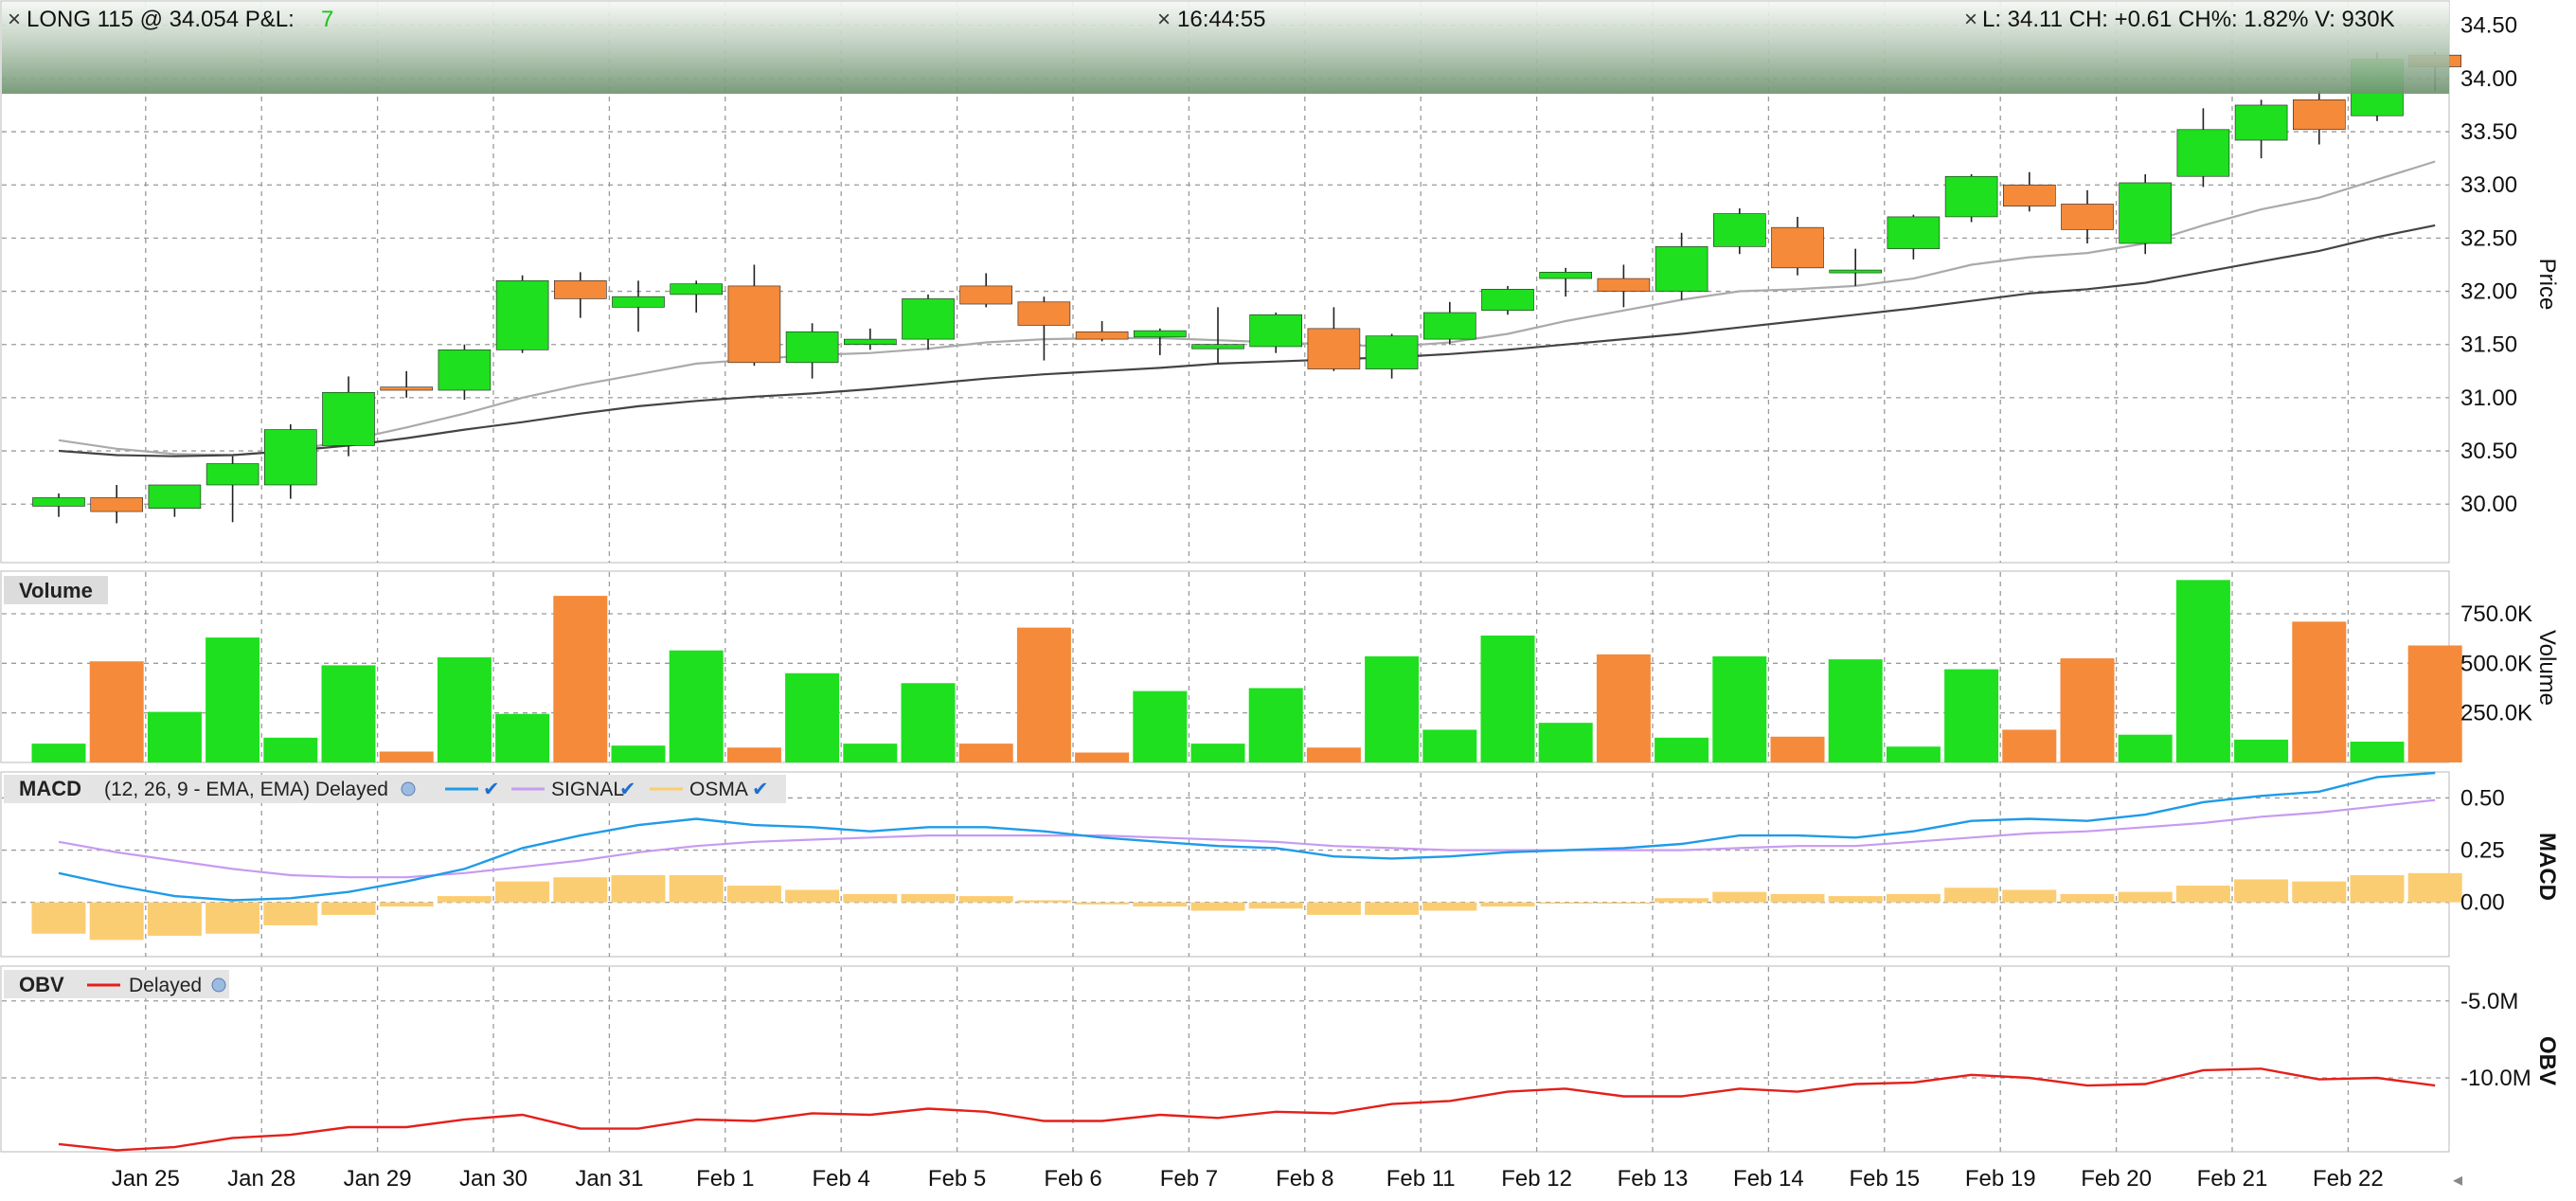 The height and width of the screenshot is (1201, 2576). I want to click on volume-tag: Volume, so click(56, 590).